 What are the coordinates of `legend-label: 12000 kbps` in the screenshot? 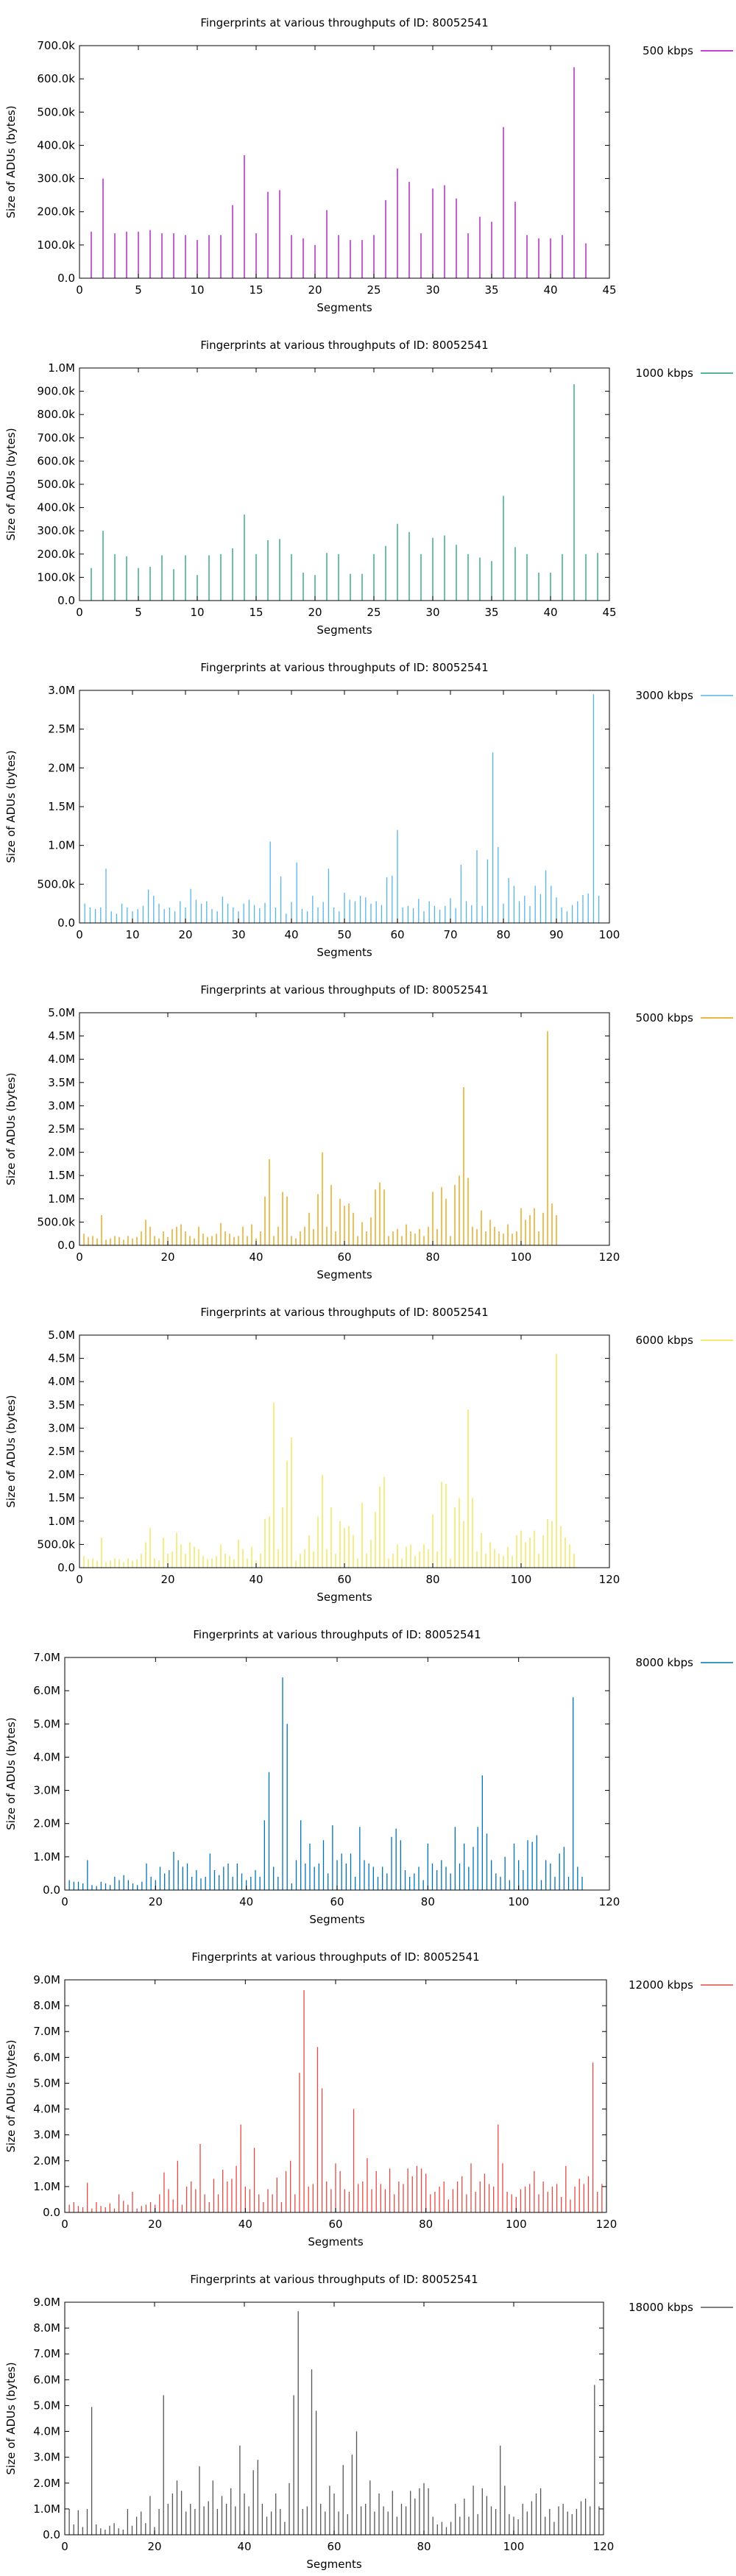 It's located at (661, 1985).